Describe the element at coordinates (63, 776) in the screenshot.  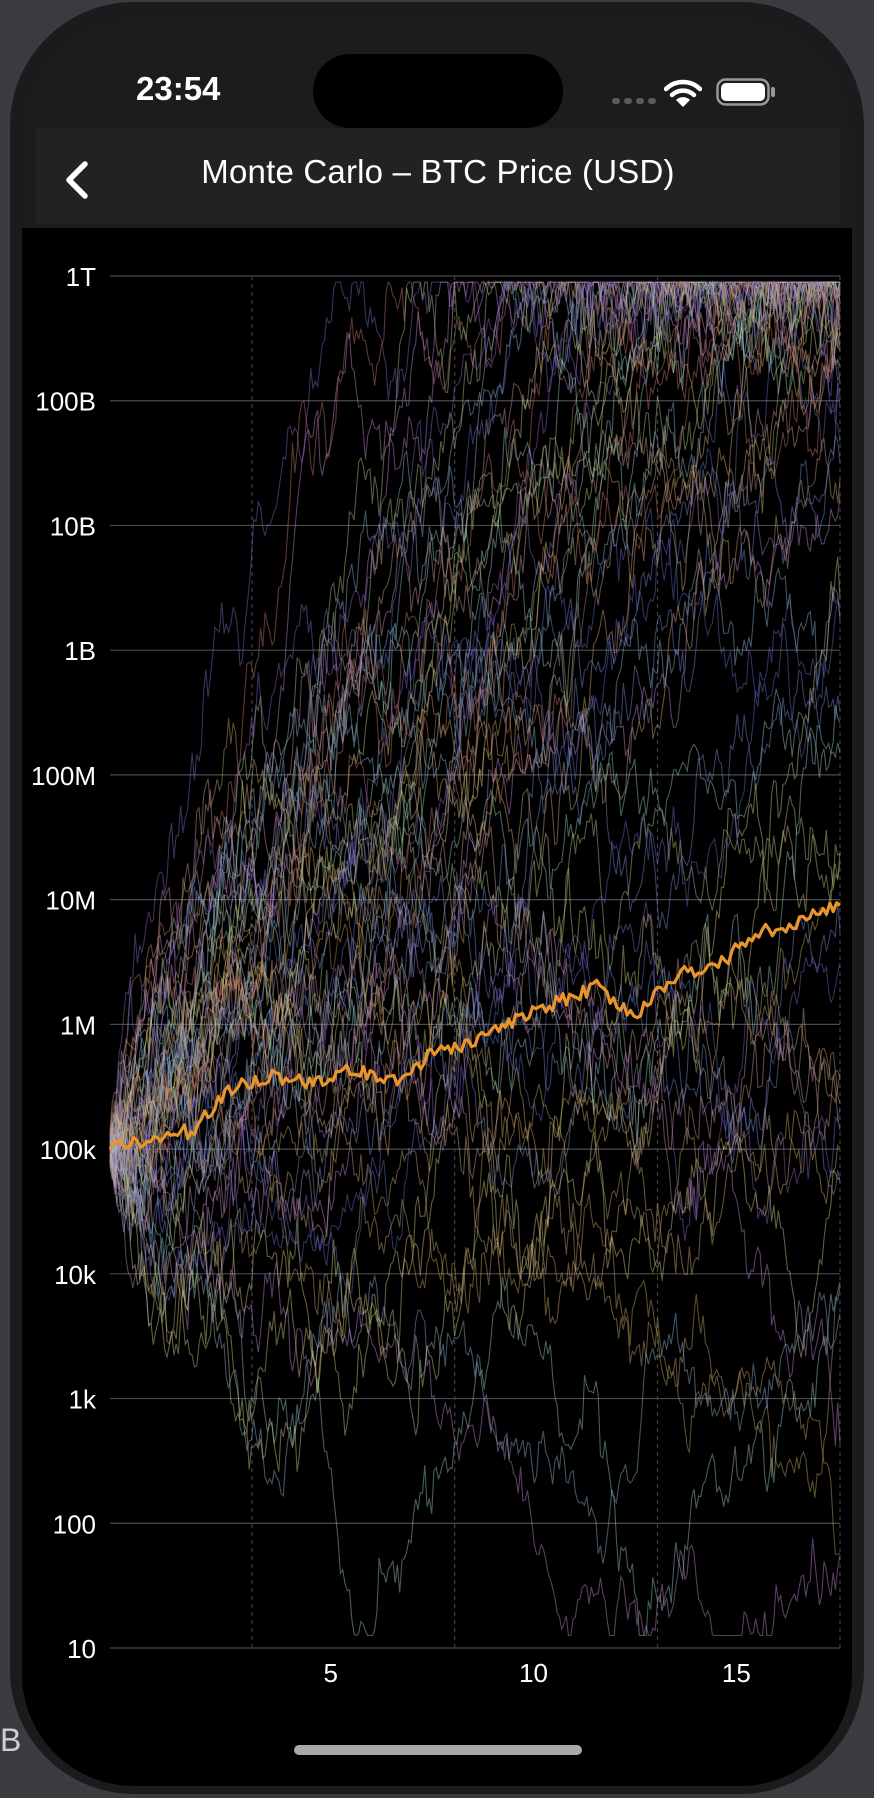
I see `y-tick-label: 100M` at that location.